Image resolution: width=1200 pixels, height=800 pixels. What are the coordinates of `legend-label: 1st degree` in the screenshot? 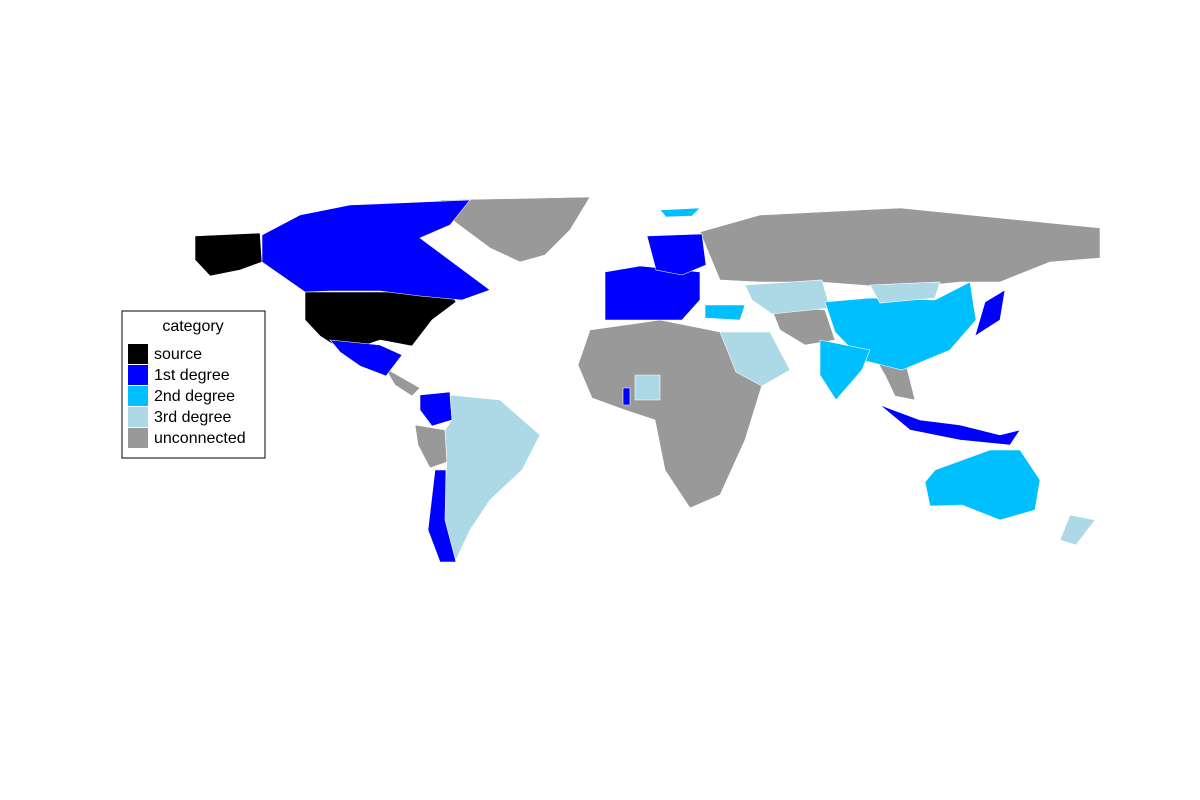 It's located at (192, 375).